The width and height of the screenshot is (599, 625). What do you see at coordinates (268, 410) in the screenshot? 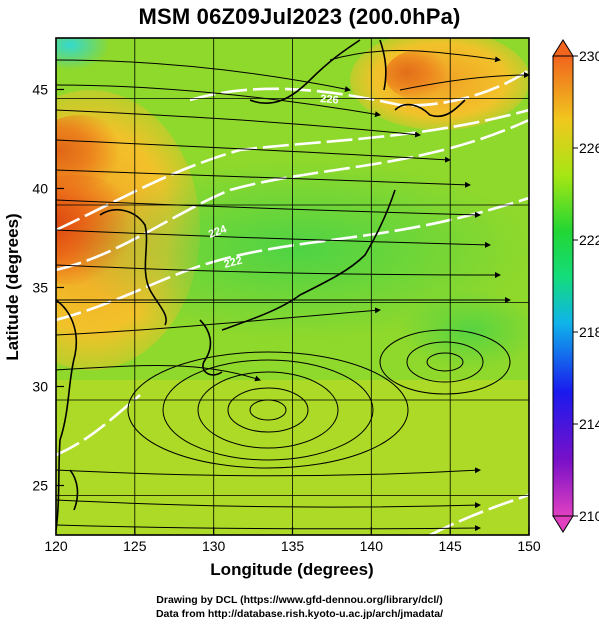
I see `vortex-south` at bounding box center [268, 410].